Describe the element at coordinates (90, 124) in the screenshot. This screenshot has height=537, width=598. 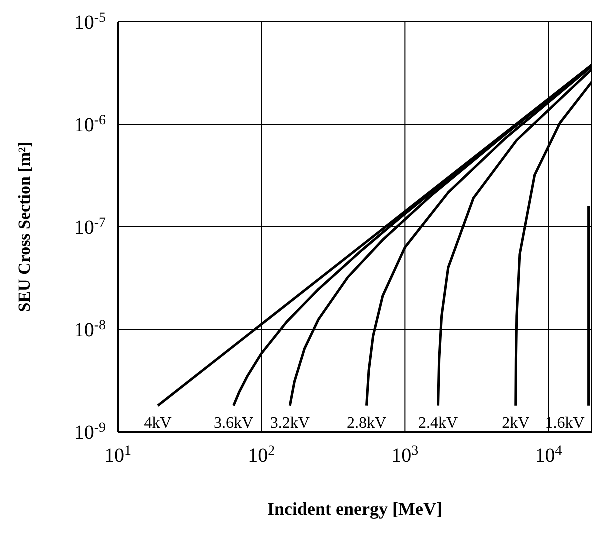
I see `y-tick-label: 10$^{-6}$` at that location.